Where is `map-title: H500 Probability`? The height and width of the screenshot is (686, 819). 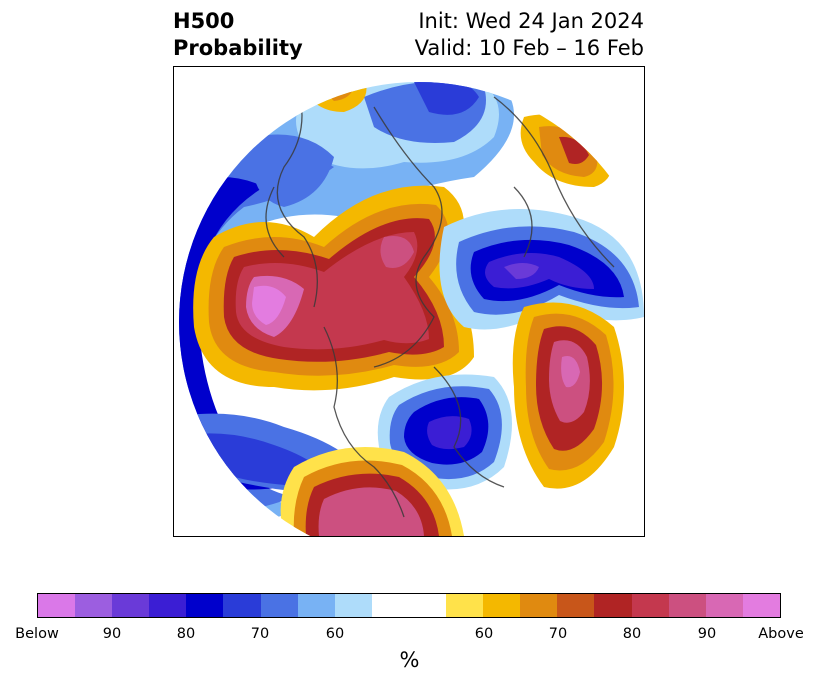
map-title: H500 Probability is located at coordinates (238, 35).